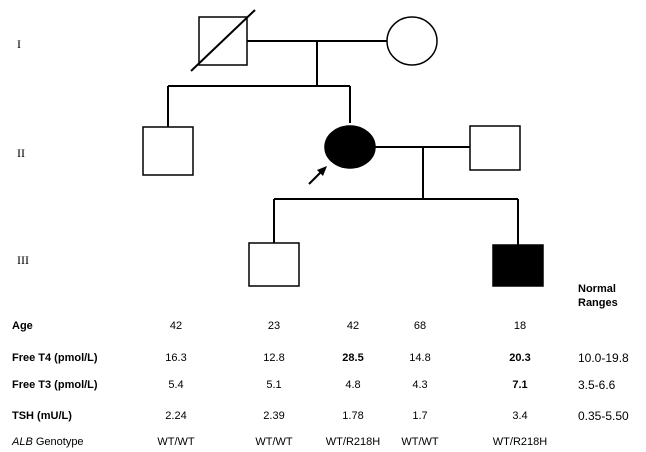 This screenshot has width=646, height=452. What do you see at coordinates (176, 385) in the screenshot?
I see `cell-ft3-1: 5.4` at bounding box center [176, 385].